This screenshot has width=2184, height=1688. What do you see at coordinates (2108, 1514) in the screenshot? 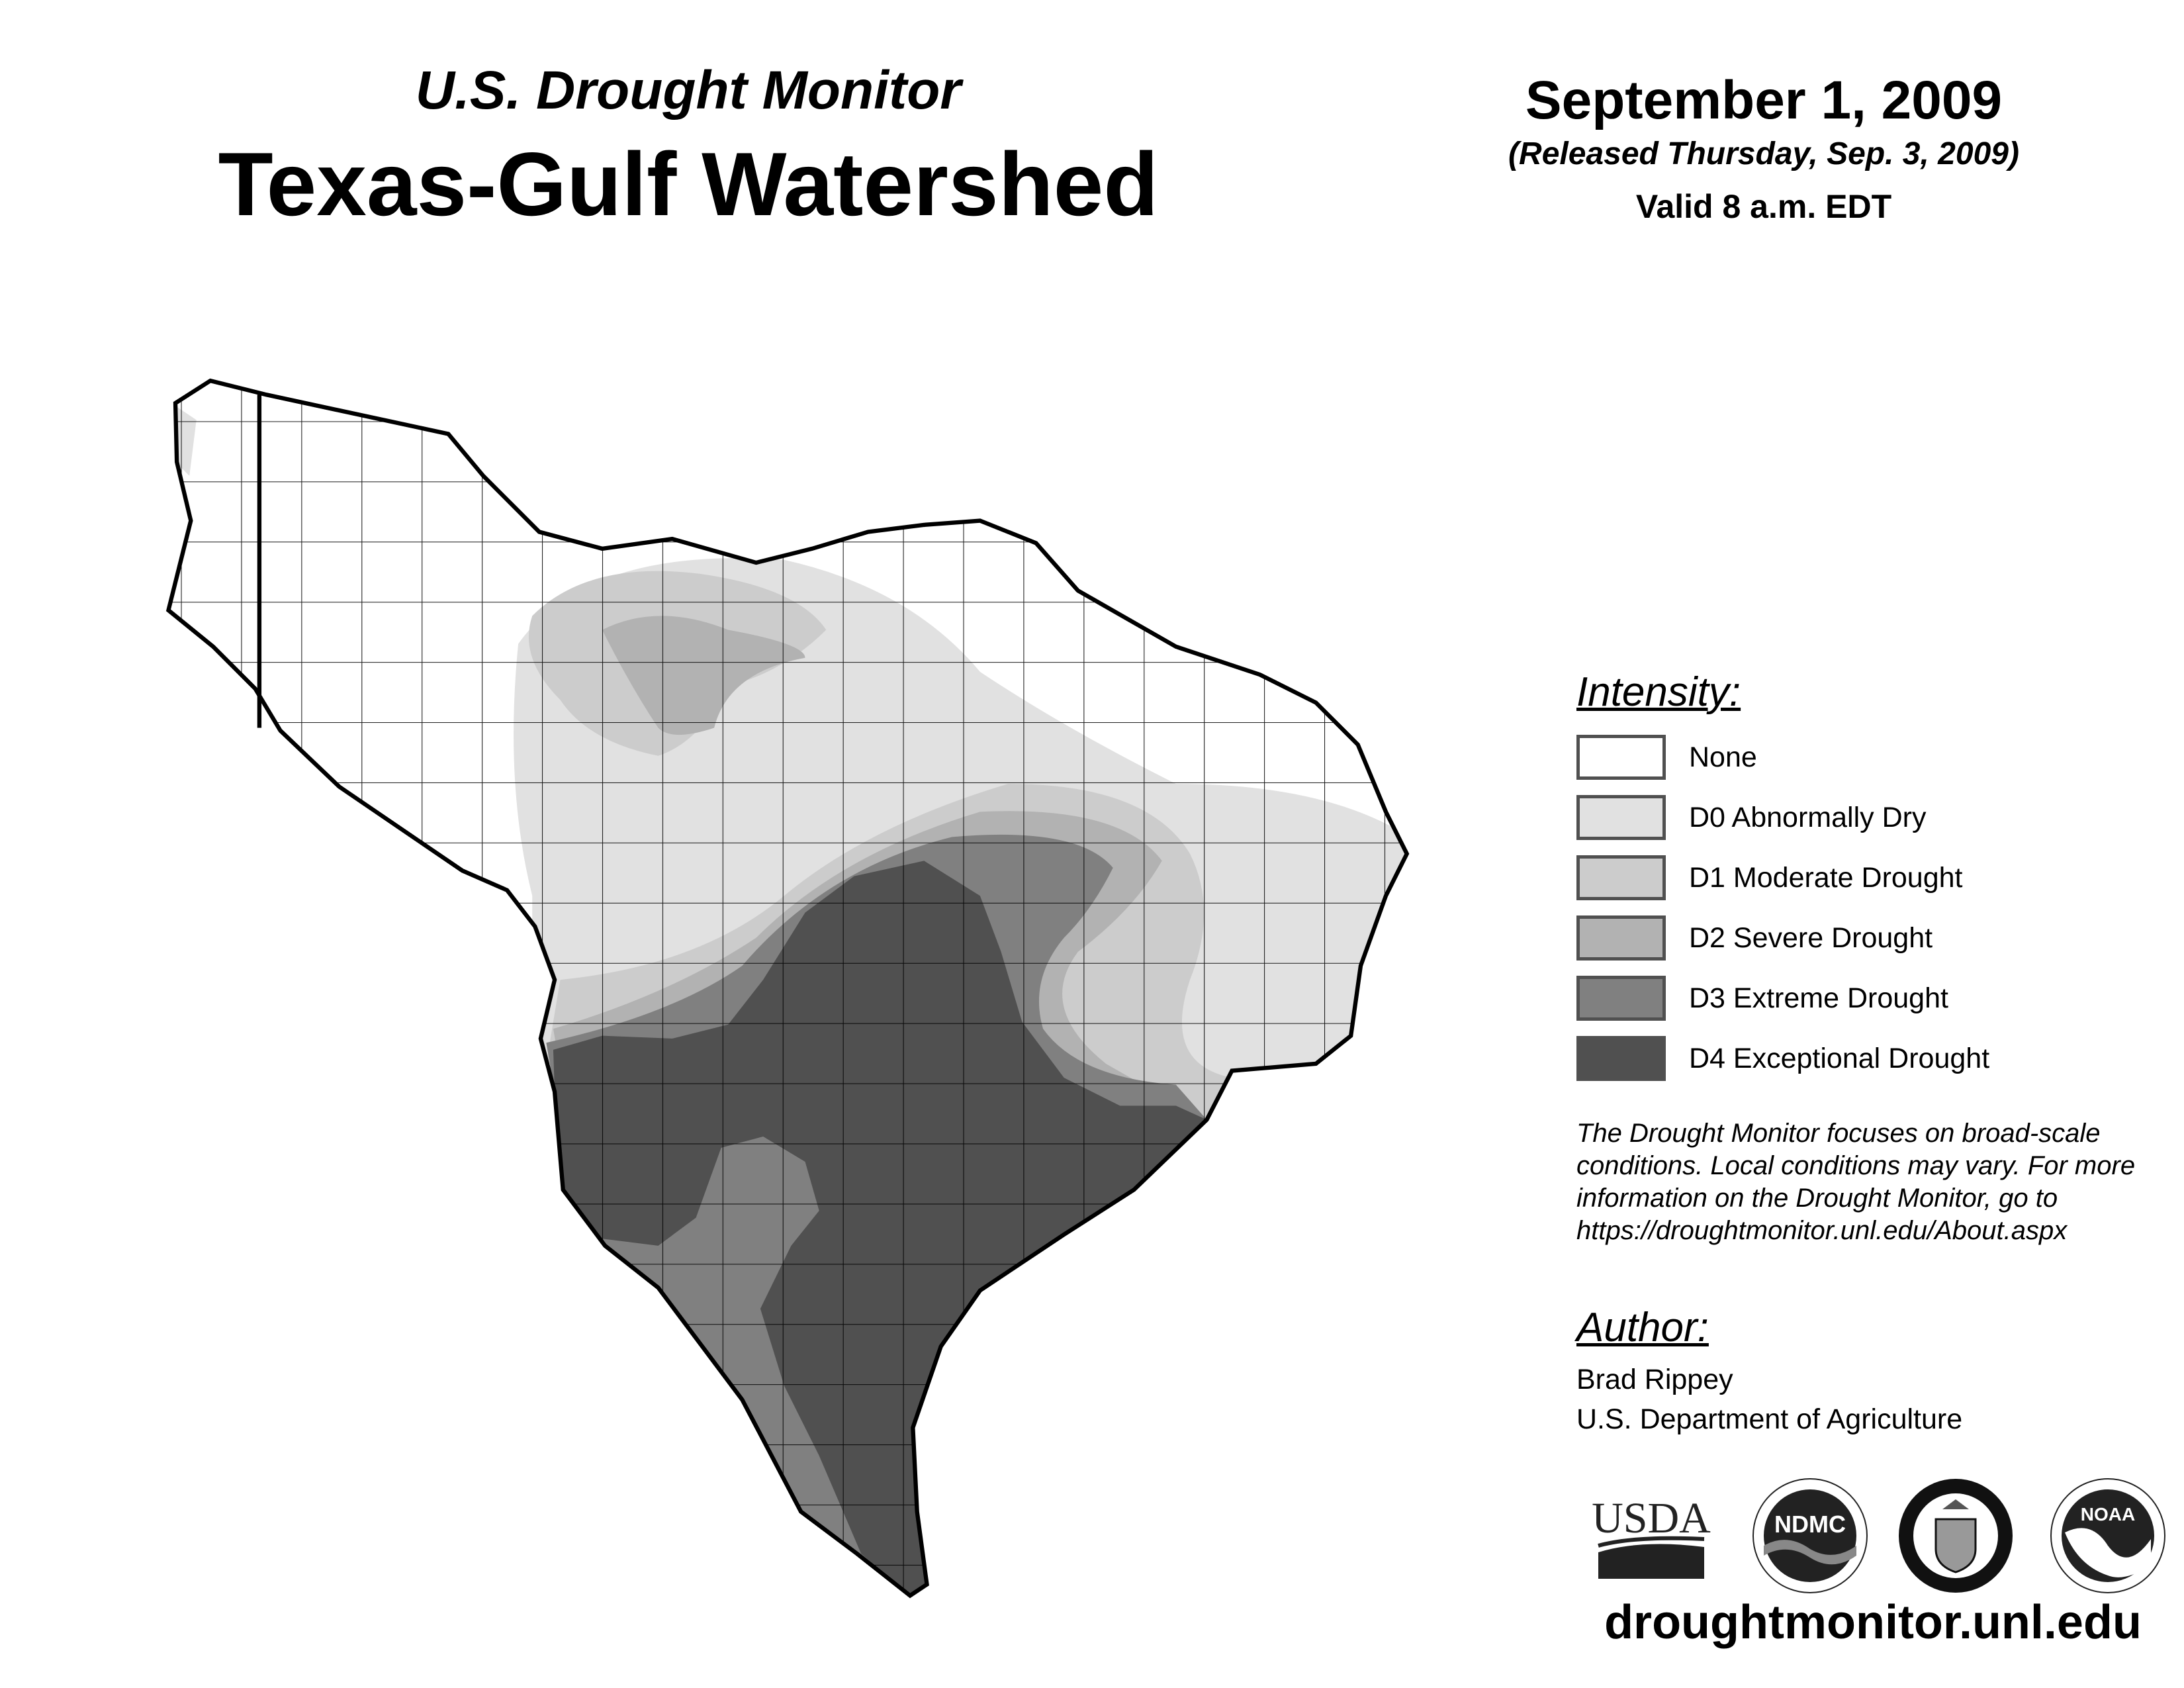
I see `svg-text: NOAA` at bounding box center [2108, 1514].